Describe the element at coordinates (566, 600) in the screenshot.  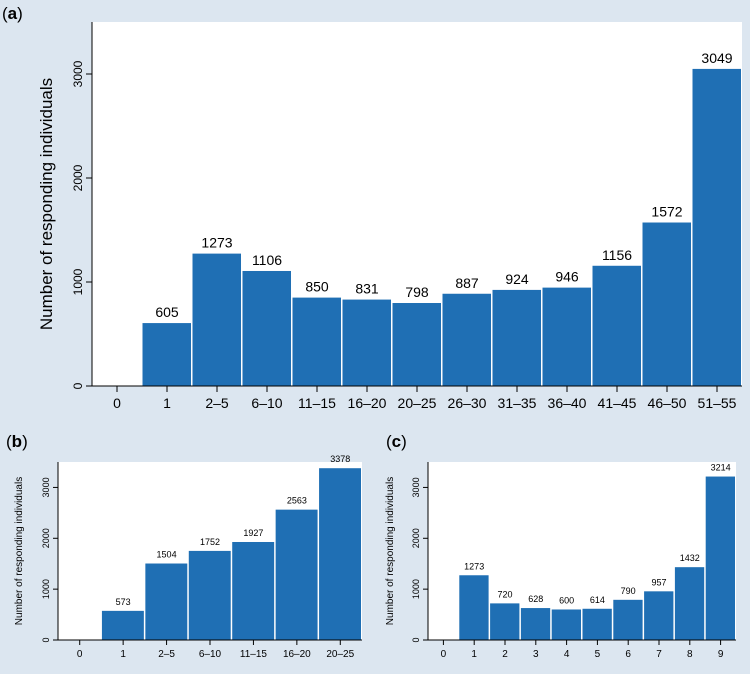
I see `bar-value-label: 600` at that location.